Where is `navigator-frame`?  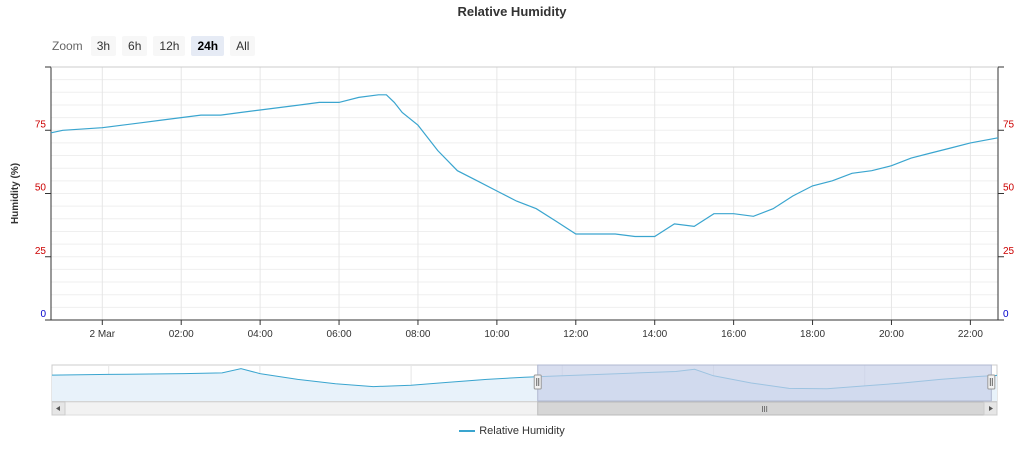
navigator-frame is located at coordinates (524, 383).